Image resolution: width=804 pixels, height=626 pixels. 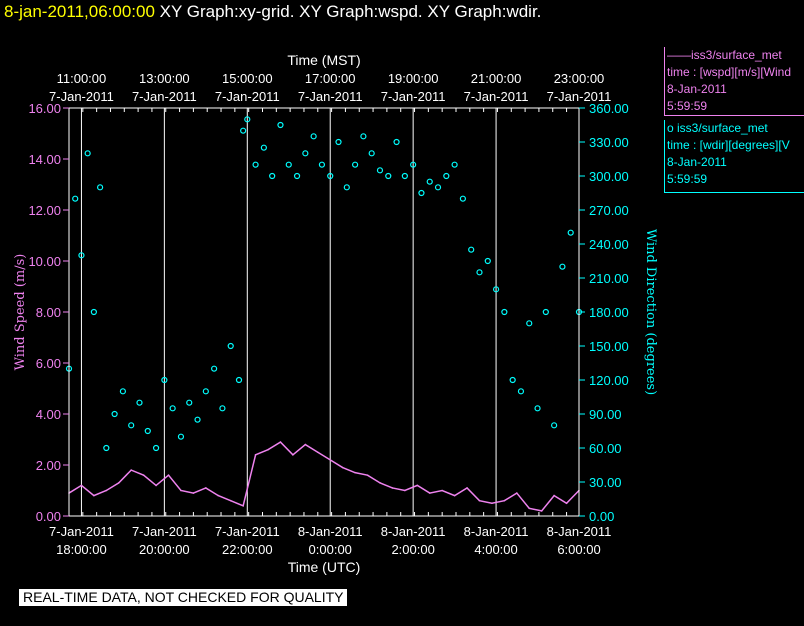 I want to click on legend-wspd-variable: time : [wspd][m/s][Wind, so click(x=729, y=72).